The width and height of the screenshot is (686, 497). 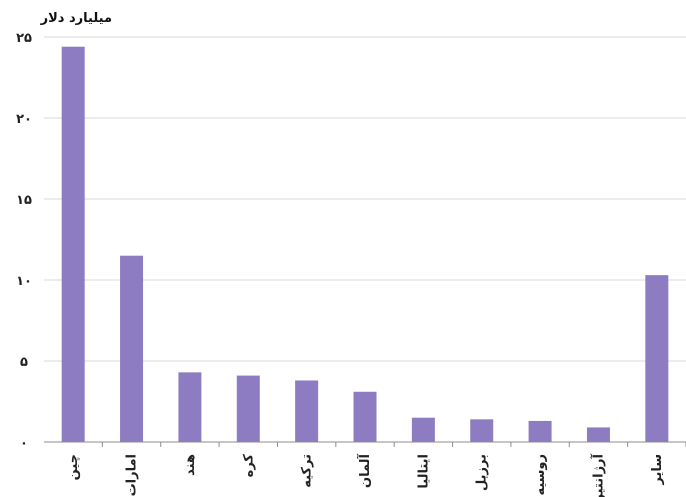 What do you see at coordinates (657, 470) in the screenshot?
I see `x-tick-label: سایر` at bounding box center [657, 470].